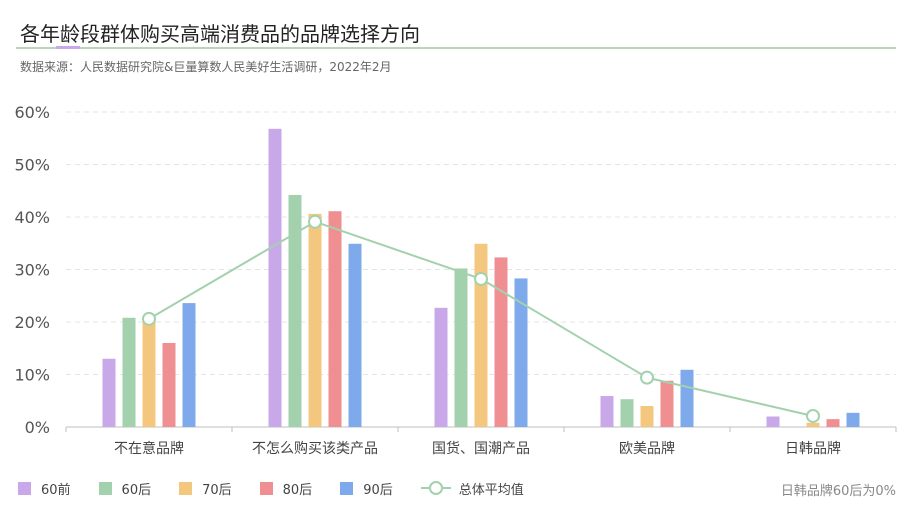  I want to click on legend-item: 80后, so click(286, 488).